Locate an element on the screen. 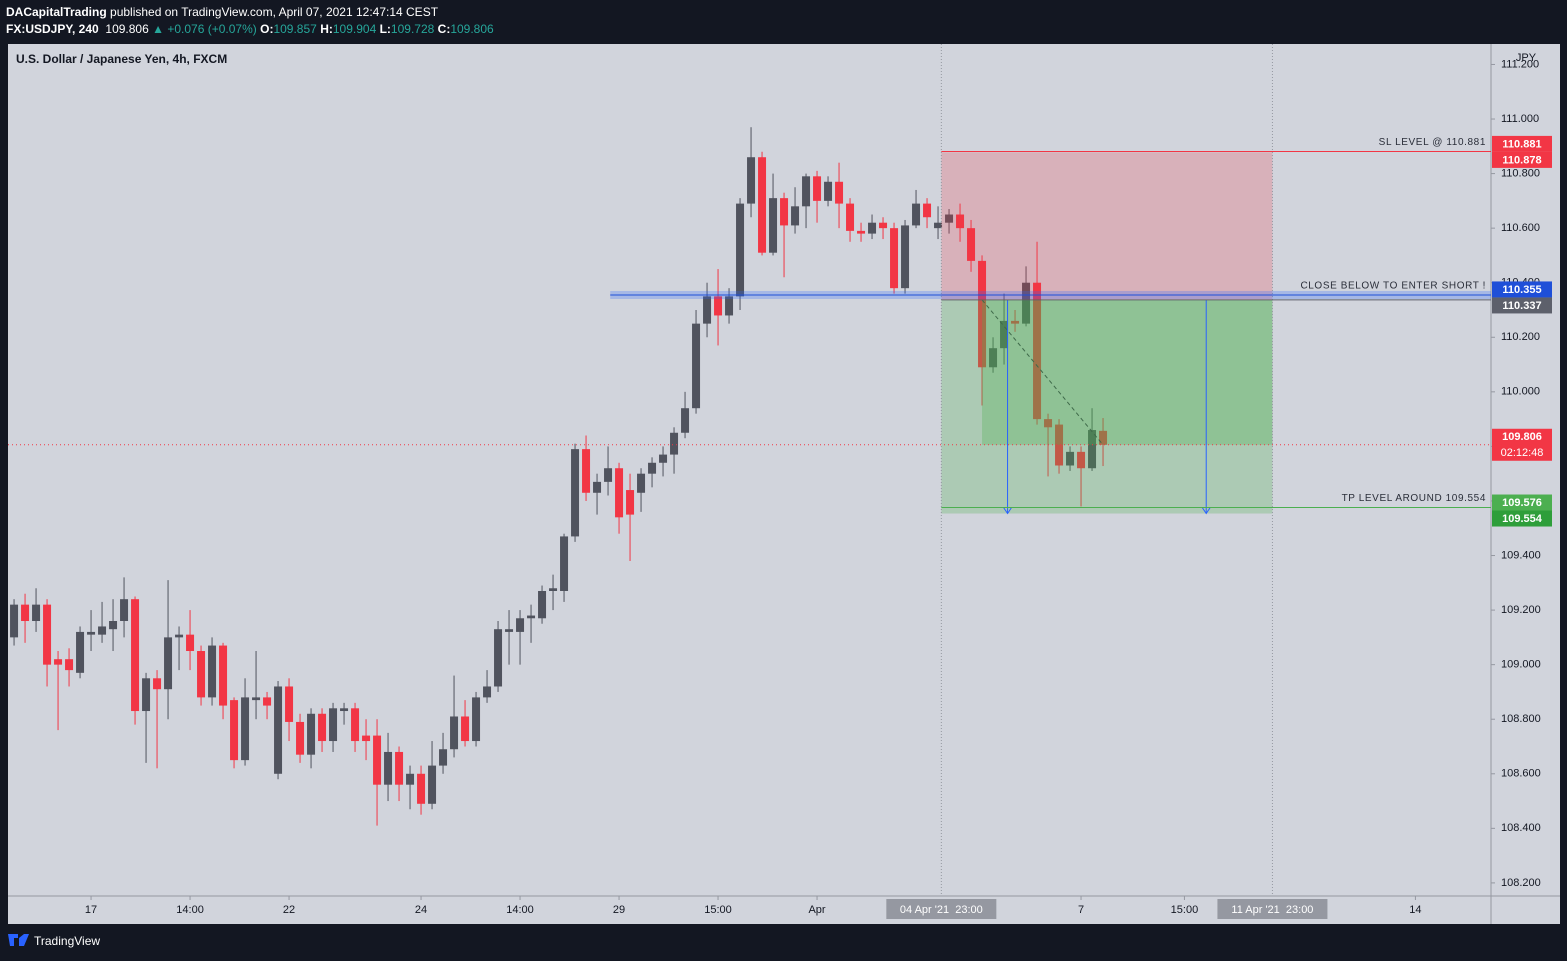 The image size is (1567, 961). marker-label: 11 Apr '21 23:00 is located at coordinates (1272, 910).